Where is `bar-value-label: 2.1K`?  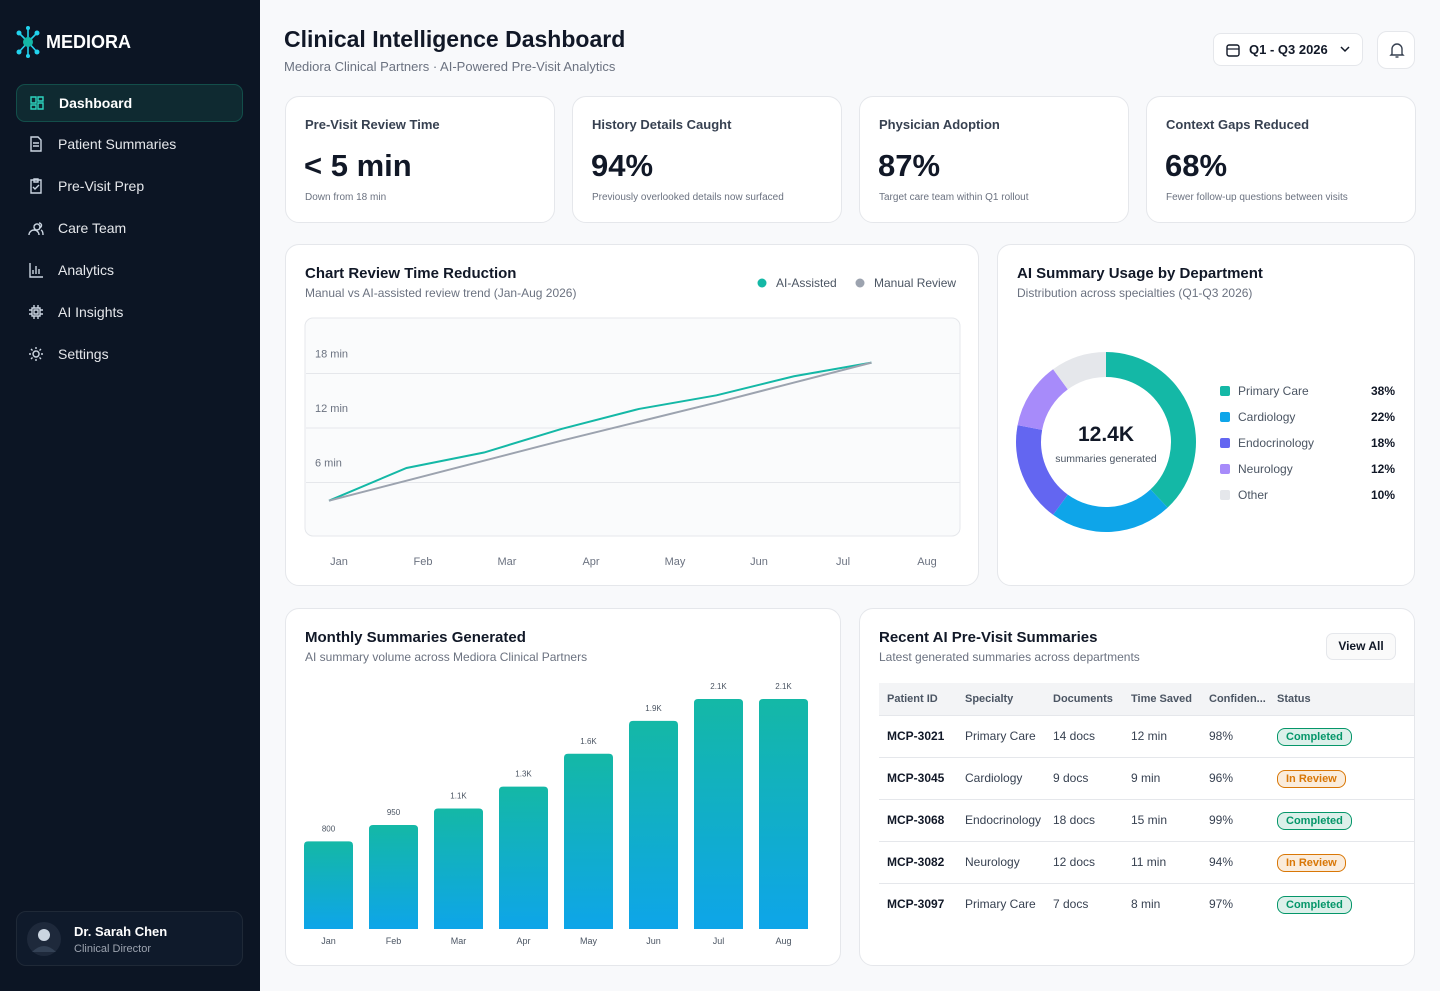
bar-value-label: 2.1K is located at coordinates (718, 686).